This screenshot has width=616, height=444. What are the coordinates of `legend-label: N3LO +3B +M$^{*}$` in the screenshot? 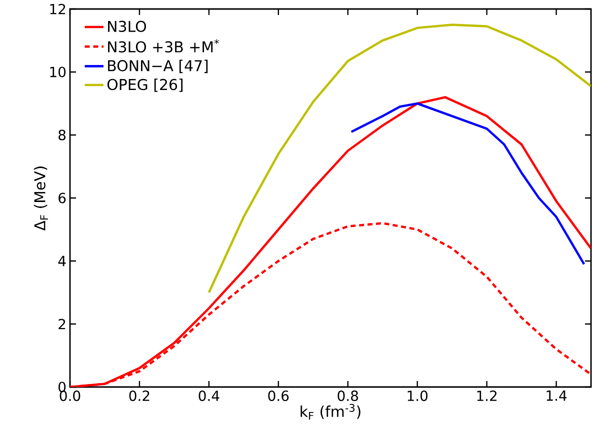 It's located at (163, 45).